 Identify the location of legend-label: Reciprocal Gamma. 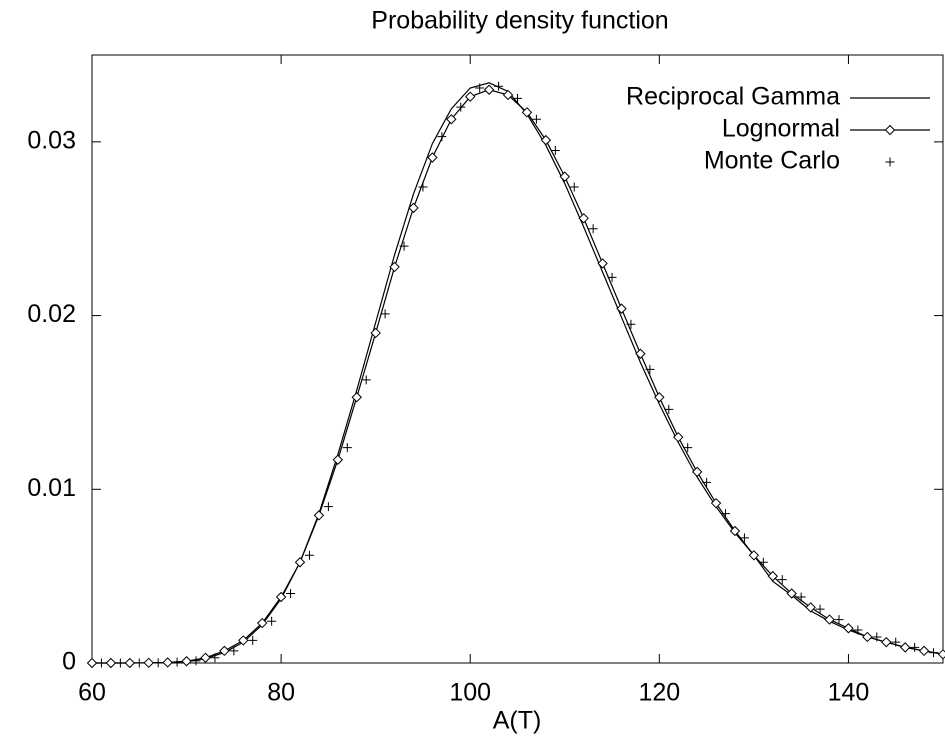
(733, 97).